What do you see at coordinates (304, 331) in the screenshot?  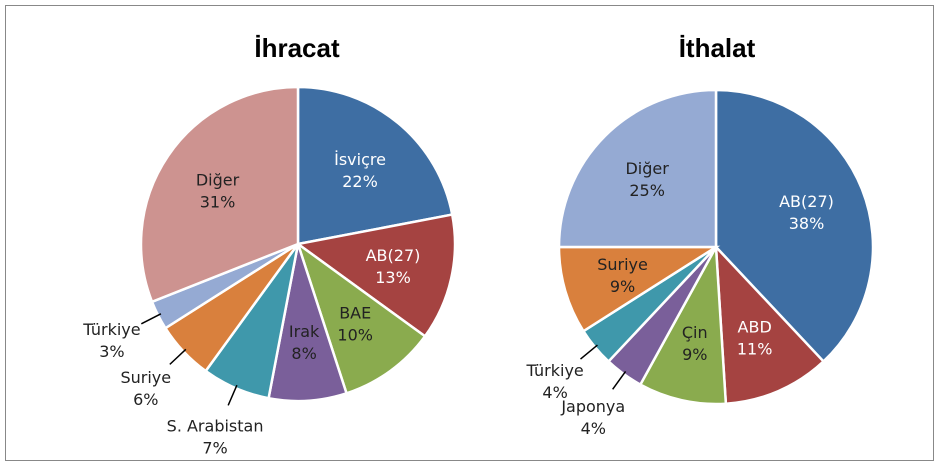 I see `category-label: Irak` at bounding box center [304, 331].